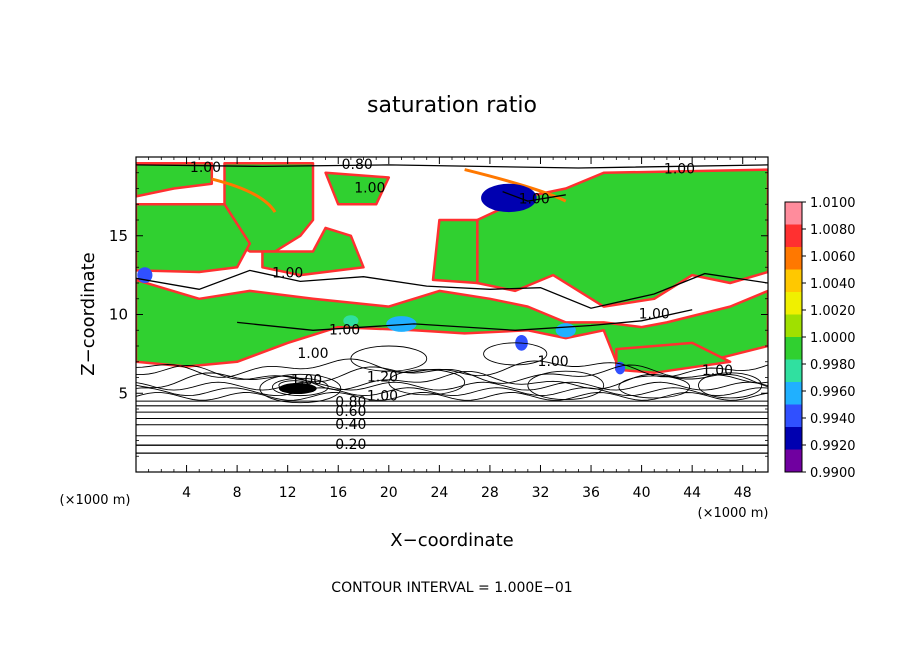 This screenshot has width=904, height=654. What do you see at coordinates (451, 588) in the screenshot?
I see `contour-interval-note: CONTOUR INTERVAL = 1.000E−01` at bounding box center [451, 588].